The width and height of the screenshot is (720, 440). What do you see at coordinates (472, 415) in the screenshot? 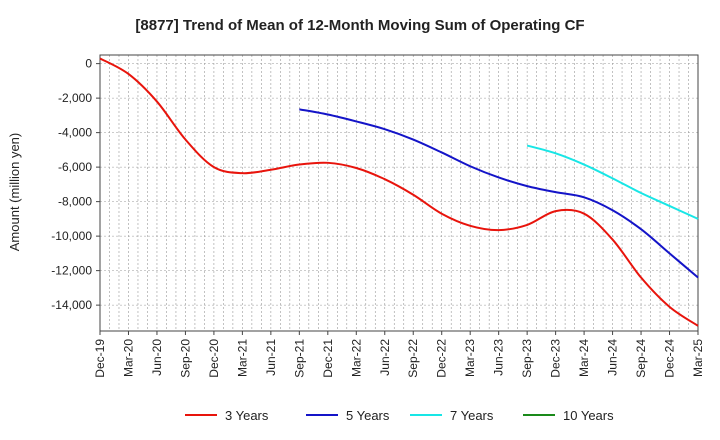
I see `legend-label: 7 Years` at bounding box center [472, 415].